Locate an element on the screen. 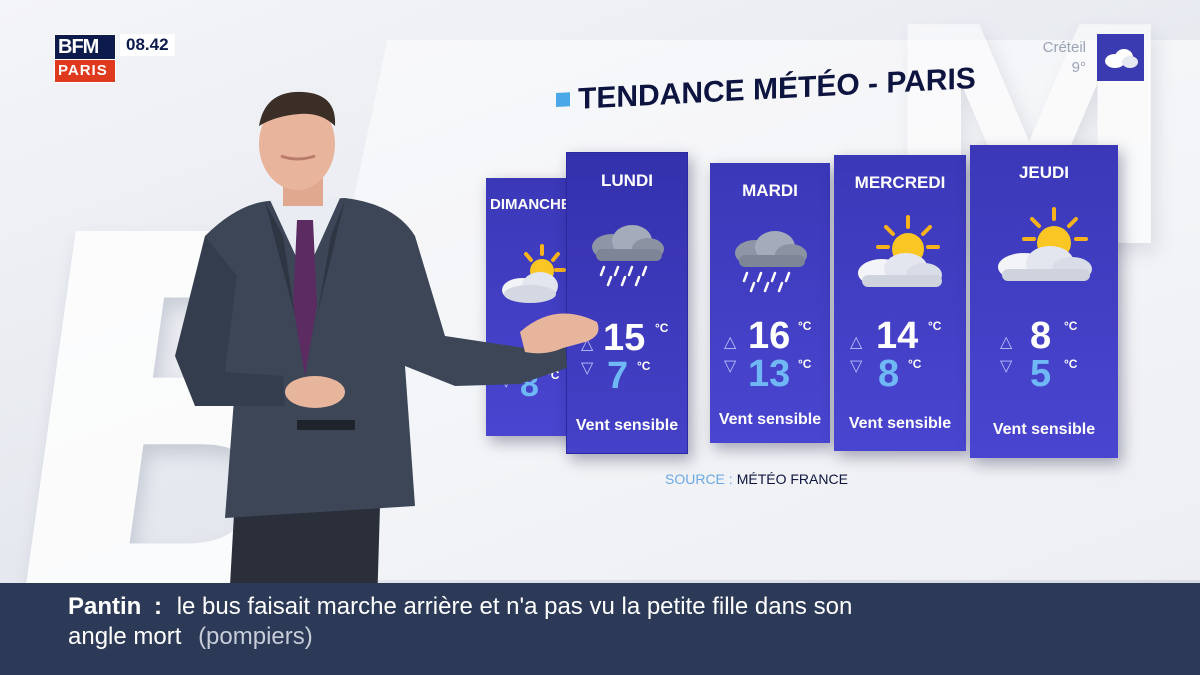  forecast-card-tuesday: MARDI △ 16 °C ▽ 13 °C Vent sensible is located at coordinates (770, 303).